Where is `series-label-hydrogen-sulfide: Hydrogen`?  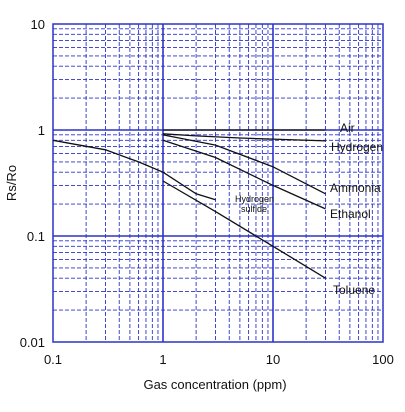
series-label-hydrogen-sulfide: Hydrogen is located at coordinates (254, 199).